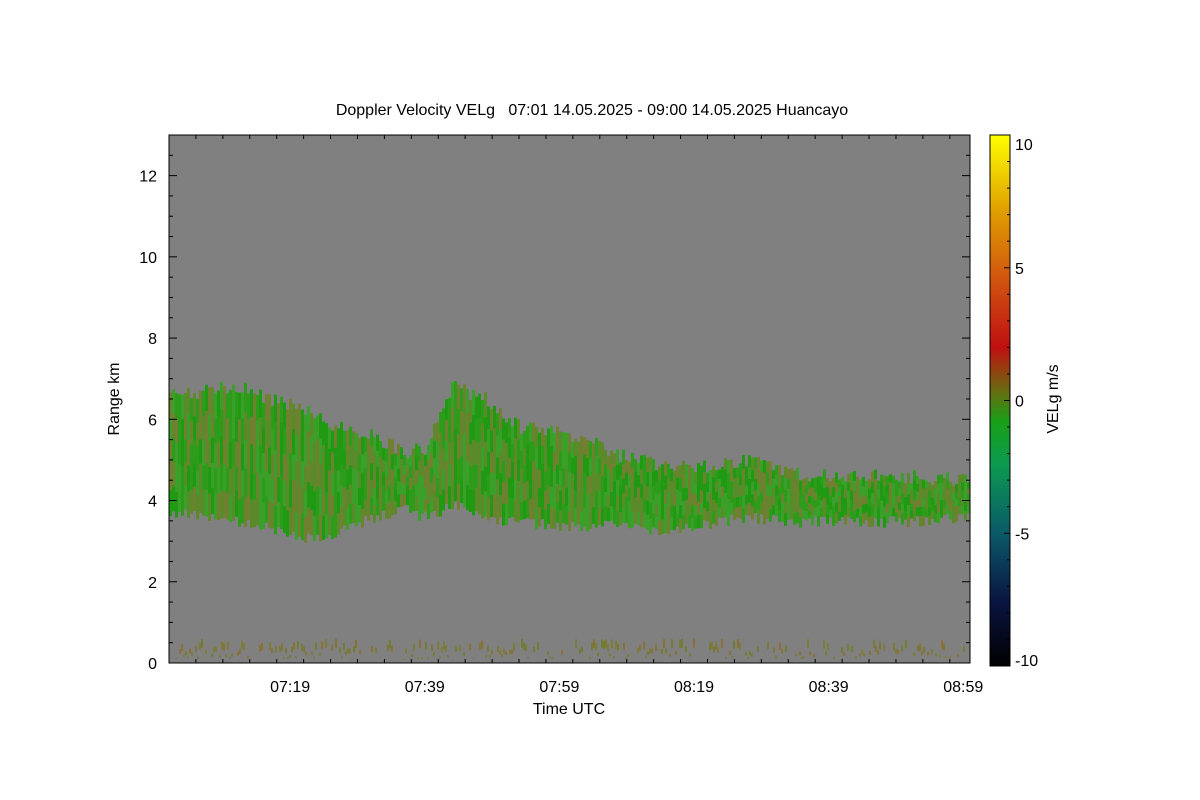 This screenshot has width=1200, height=800. Describe the element at coordinates (290, 687) in the screenshot. I see `x-tick-label: 07:19` at that location.